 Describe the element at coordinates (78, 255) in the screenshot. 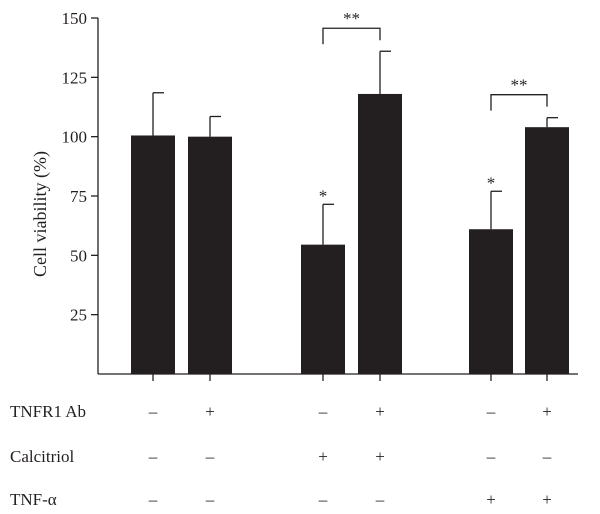

I see `y-tick-label: 50` at that location.